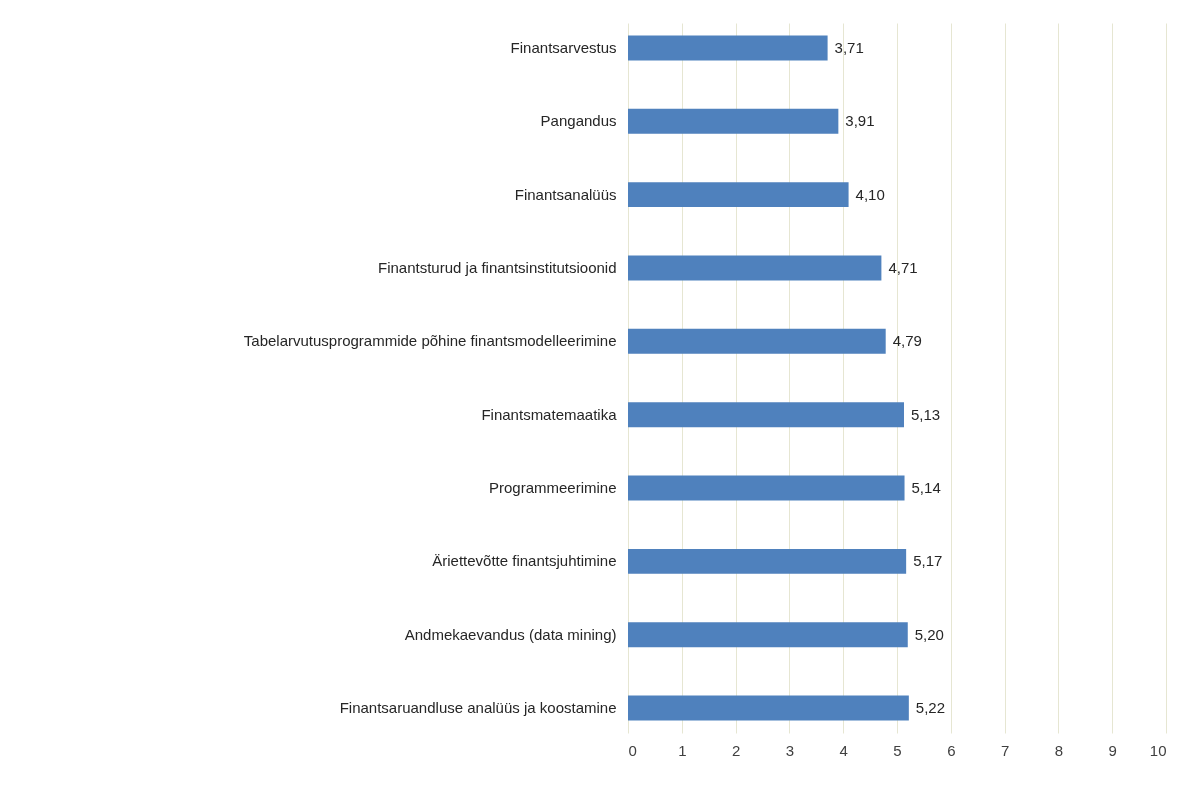 This screenshot has height=787, width=1203. Describe the element at coordinates (524, 561) in the screenshot. I see `y-tick-label: Äriettevõtte finantsjuhtimine` at that location.